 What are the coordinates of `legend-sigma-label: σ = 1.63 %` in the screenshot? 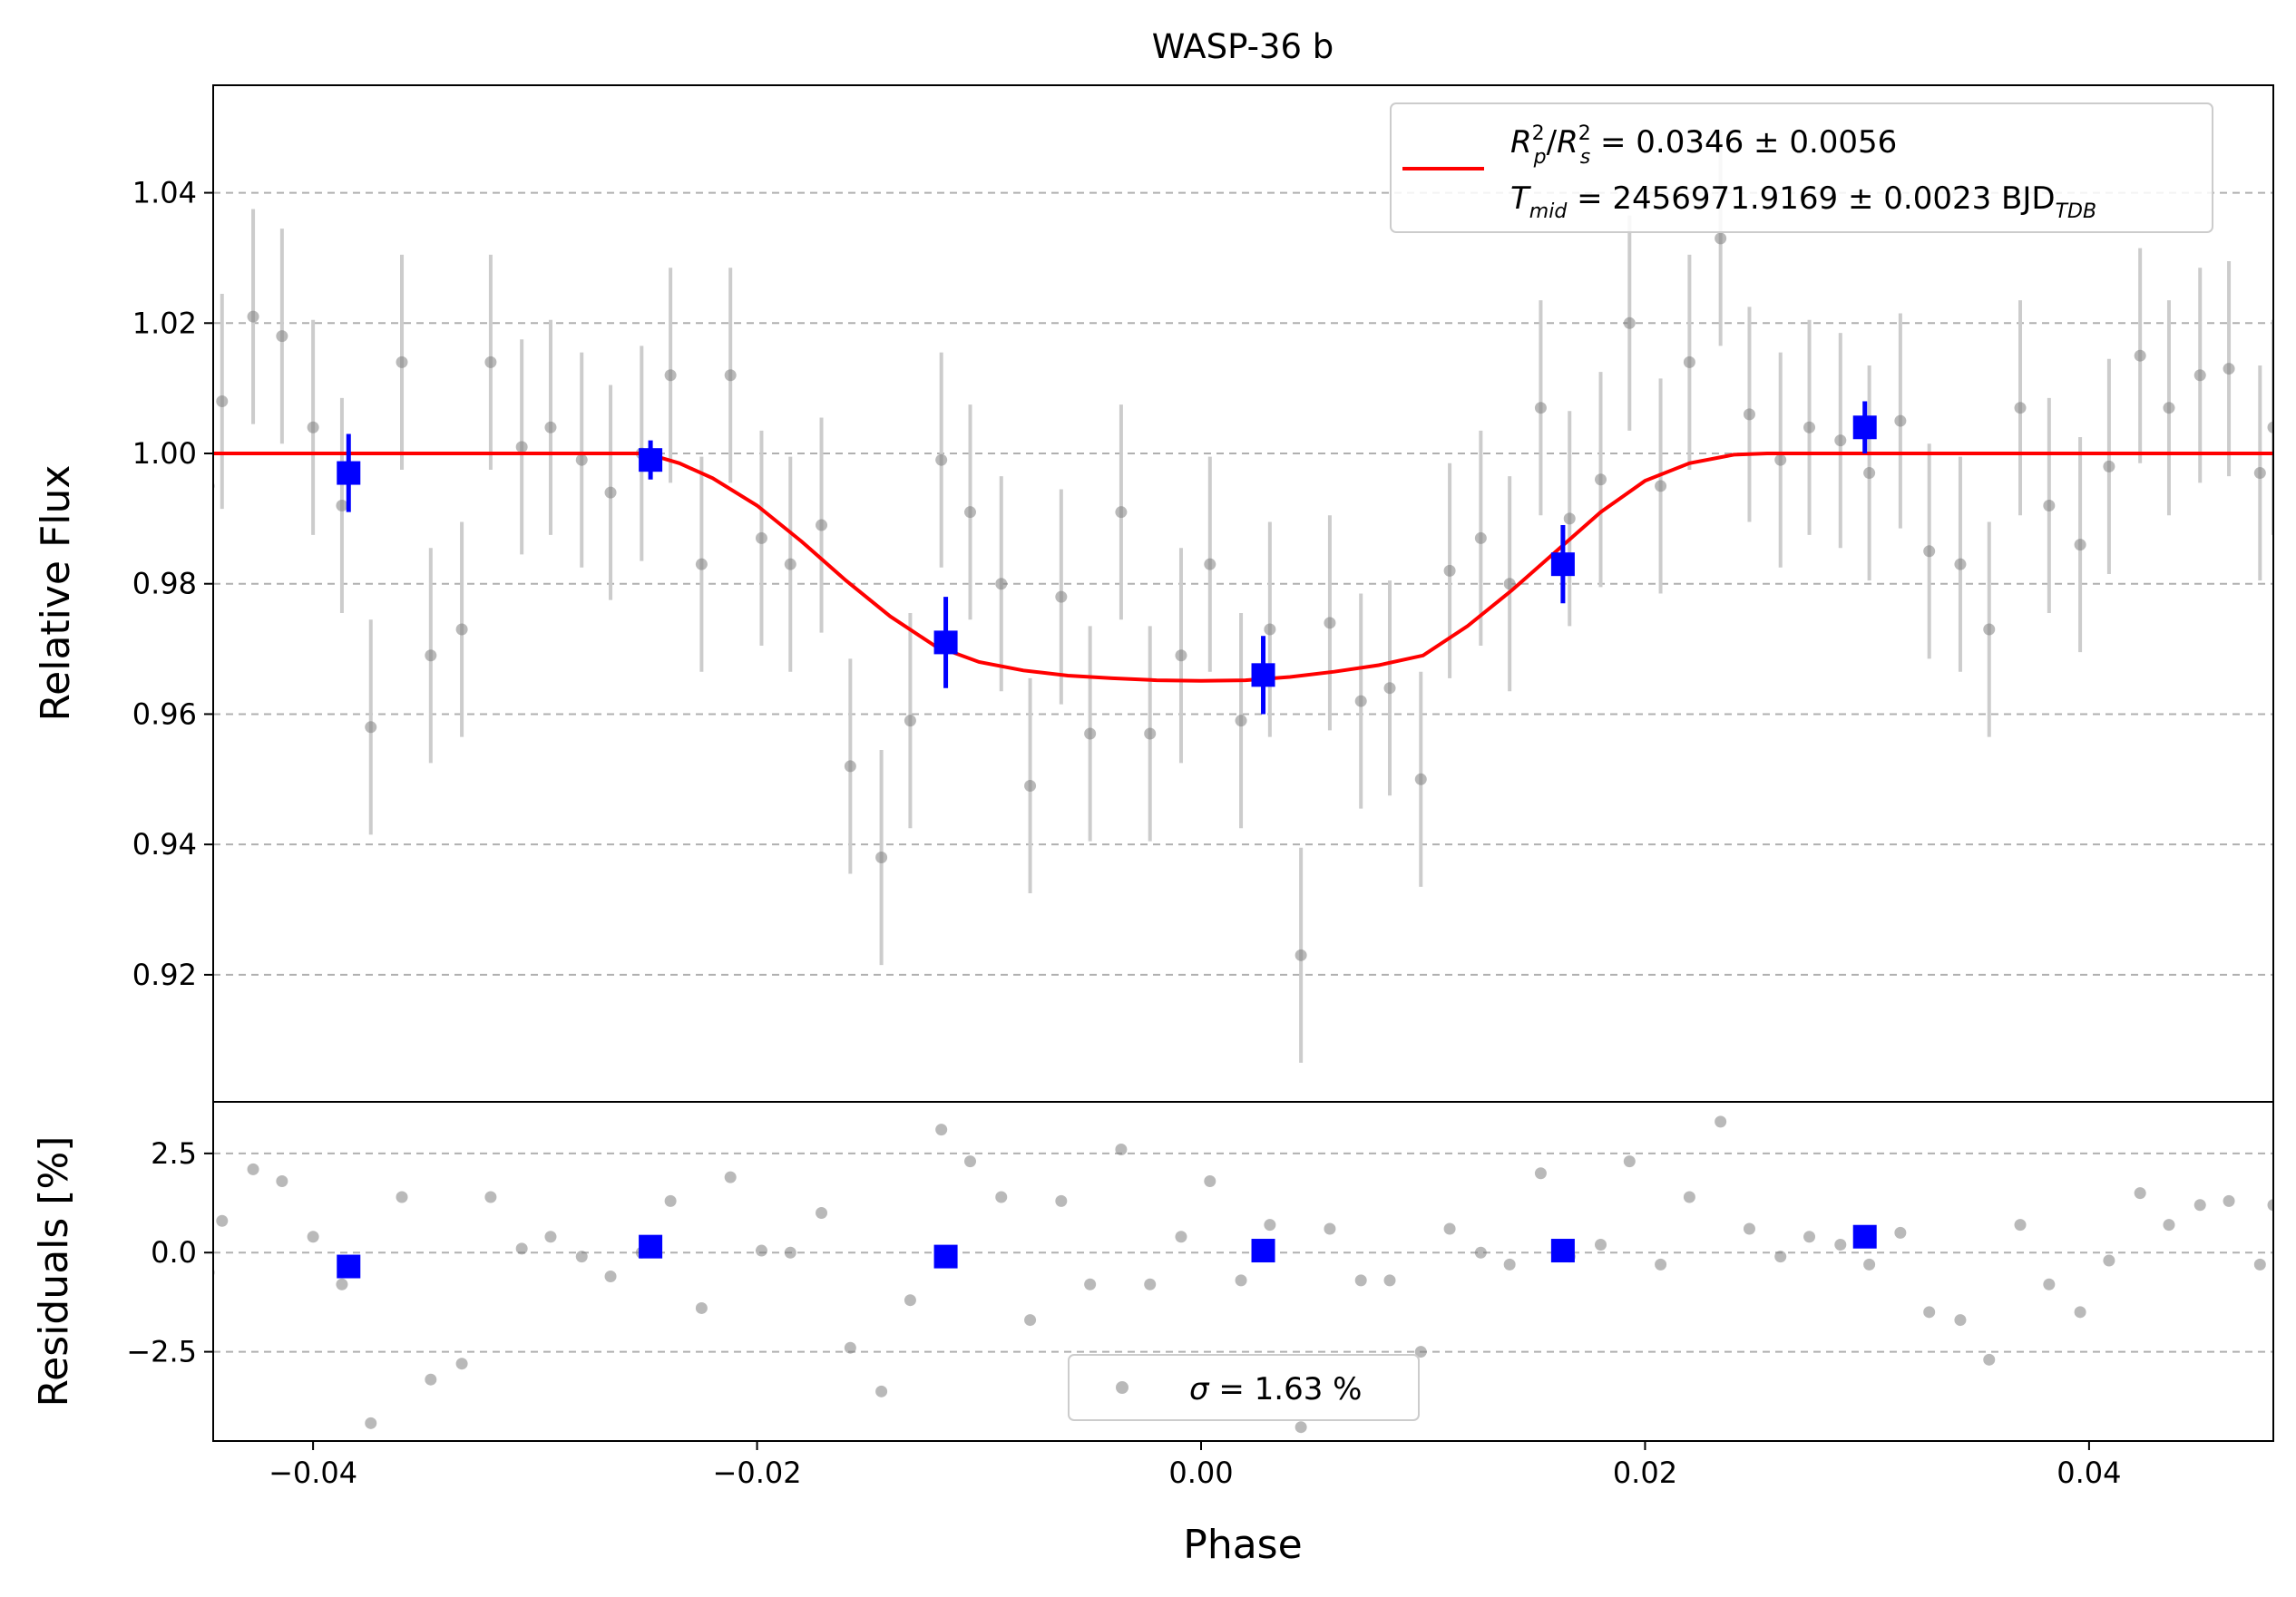 It's located at (1275, 1389).